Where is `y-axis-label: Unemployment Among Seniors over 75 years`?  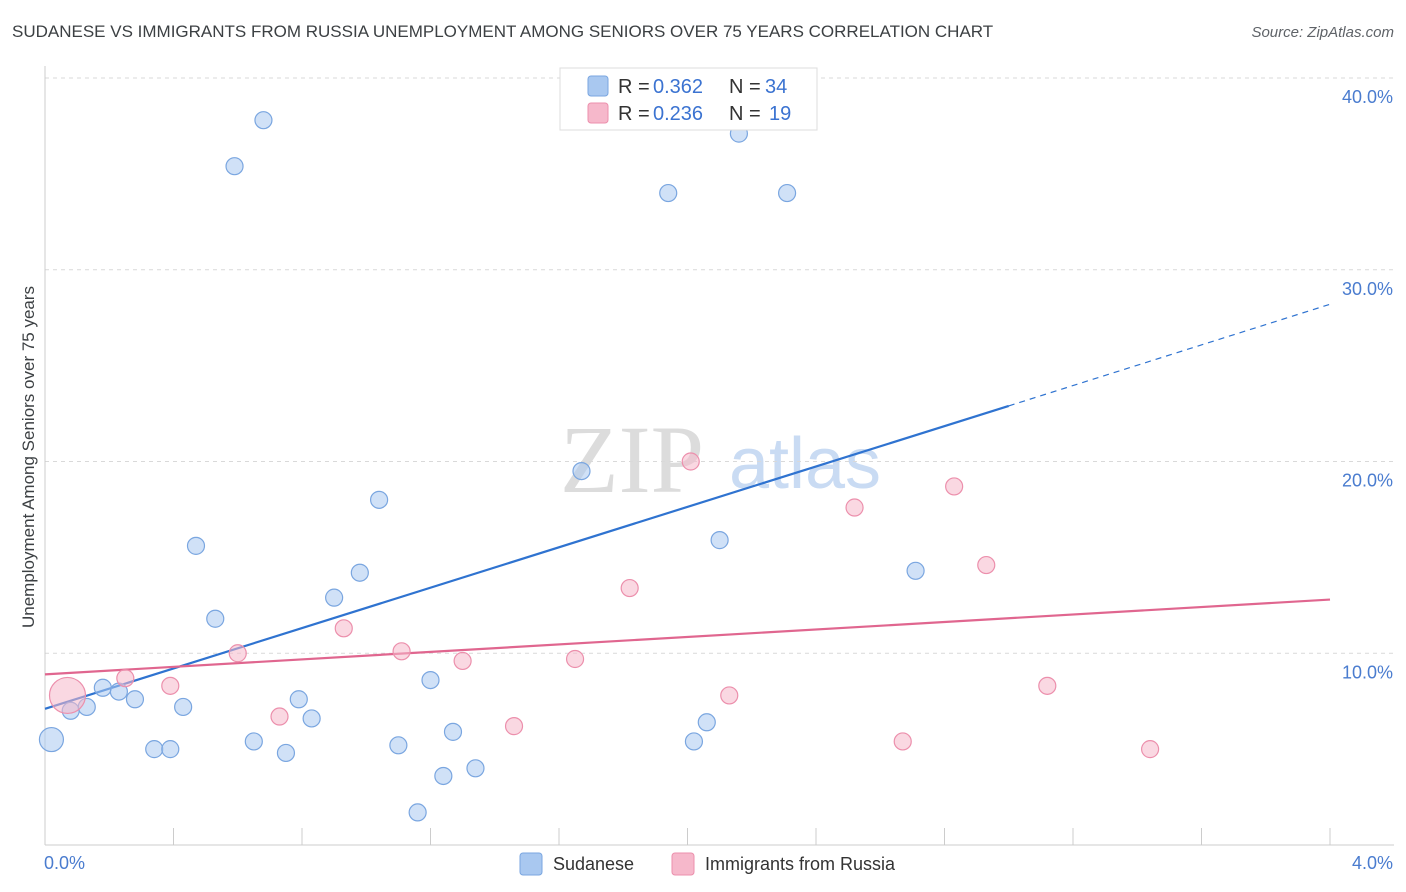 y-axis-label: Unemployment Among Seniors over 75 years is located at coordinates (28, 457).